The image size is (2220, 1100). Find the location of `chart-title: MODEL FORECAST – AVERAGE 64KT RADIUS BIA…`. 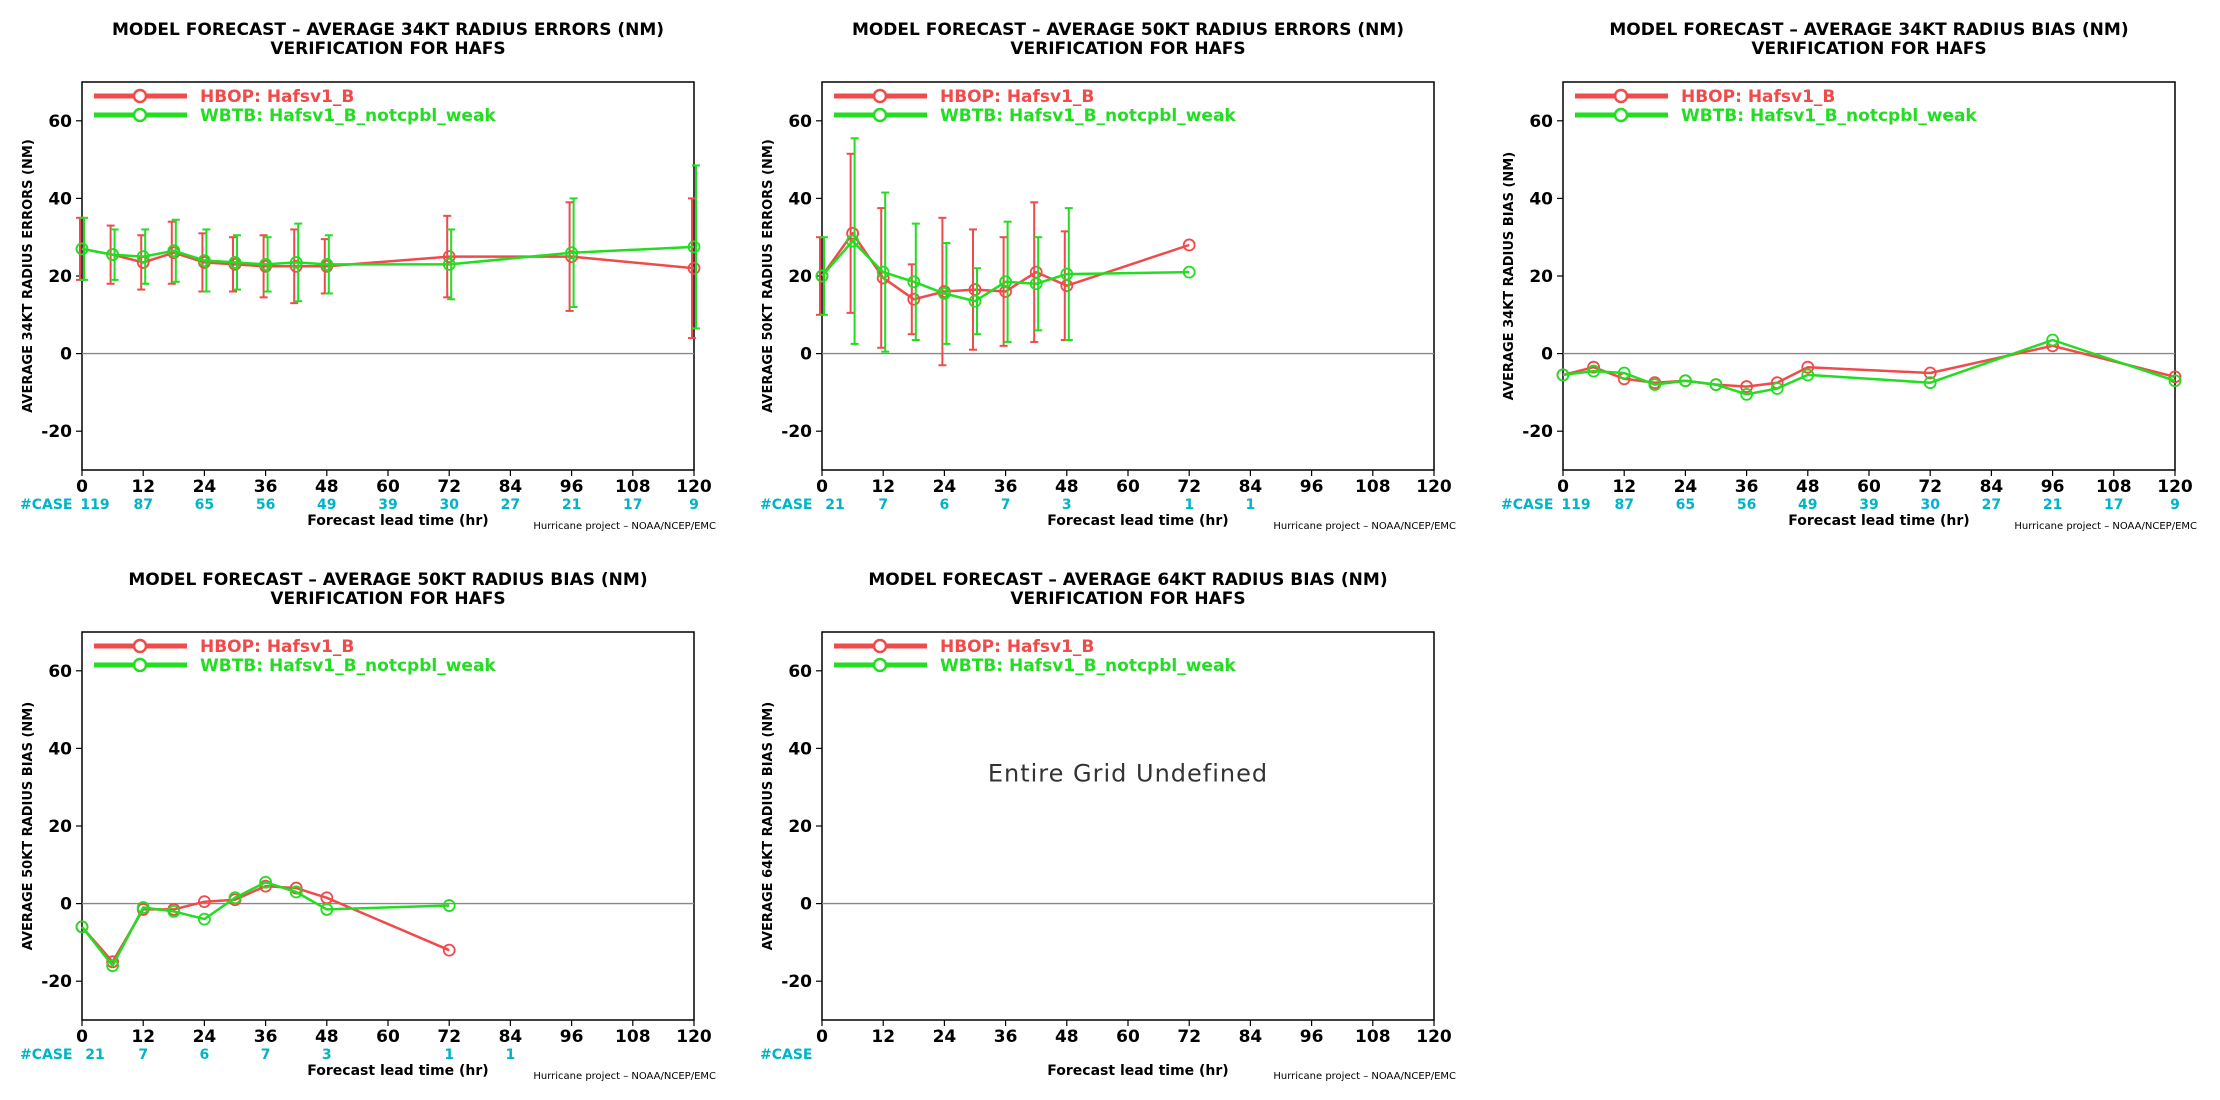

chart-title: MODEL FORECAST – AVERAGE 64KT RADIUS BIA… is located at coordinates (1127, 580).